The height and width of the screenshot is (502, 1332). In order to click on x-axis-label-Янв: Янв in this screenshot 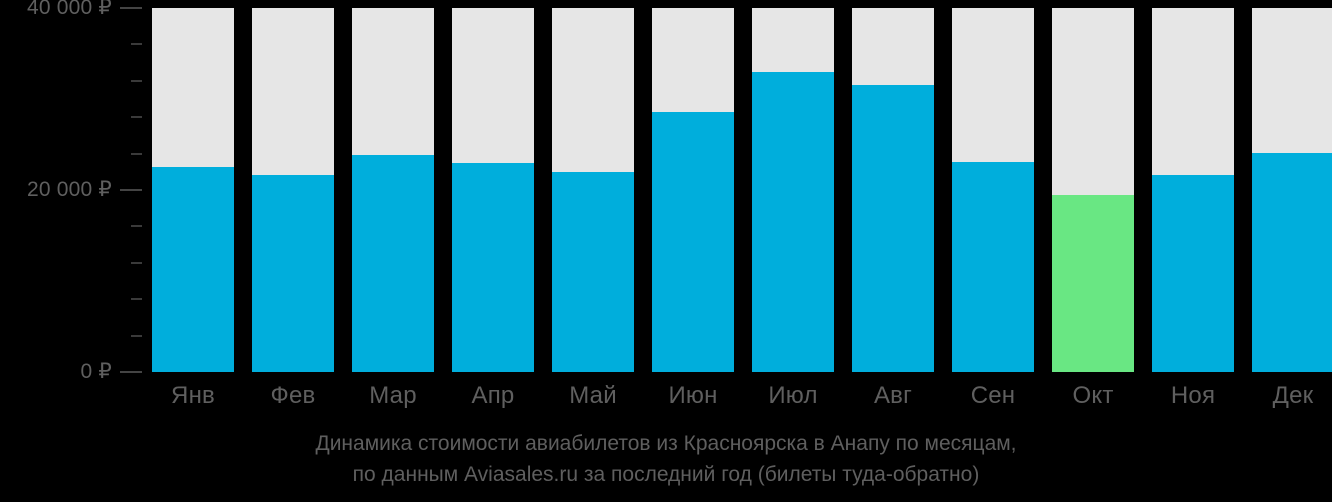, I will do `click(193, 395)`.